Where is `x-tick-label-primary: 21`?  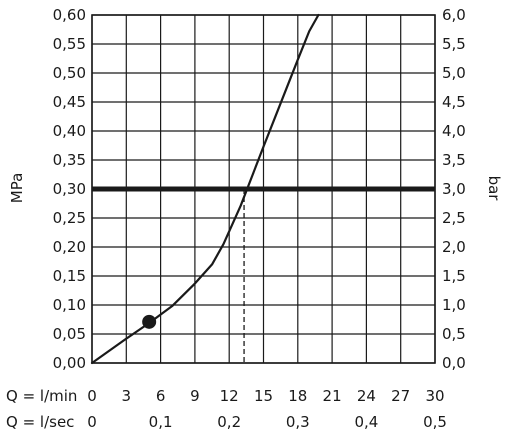
x-tick-label-primary: 21 is located at coordinates (332, 396).